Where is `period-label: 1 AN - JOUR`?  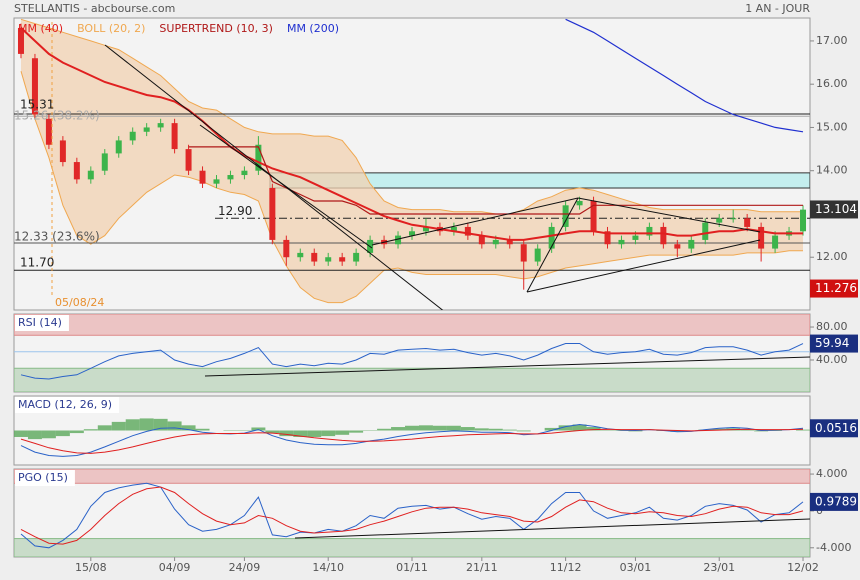 period-label: 1 AN - JOUR is located at coordinates (777, 8).